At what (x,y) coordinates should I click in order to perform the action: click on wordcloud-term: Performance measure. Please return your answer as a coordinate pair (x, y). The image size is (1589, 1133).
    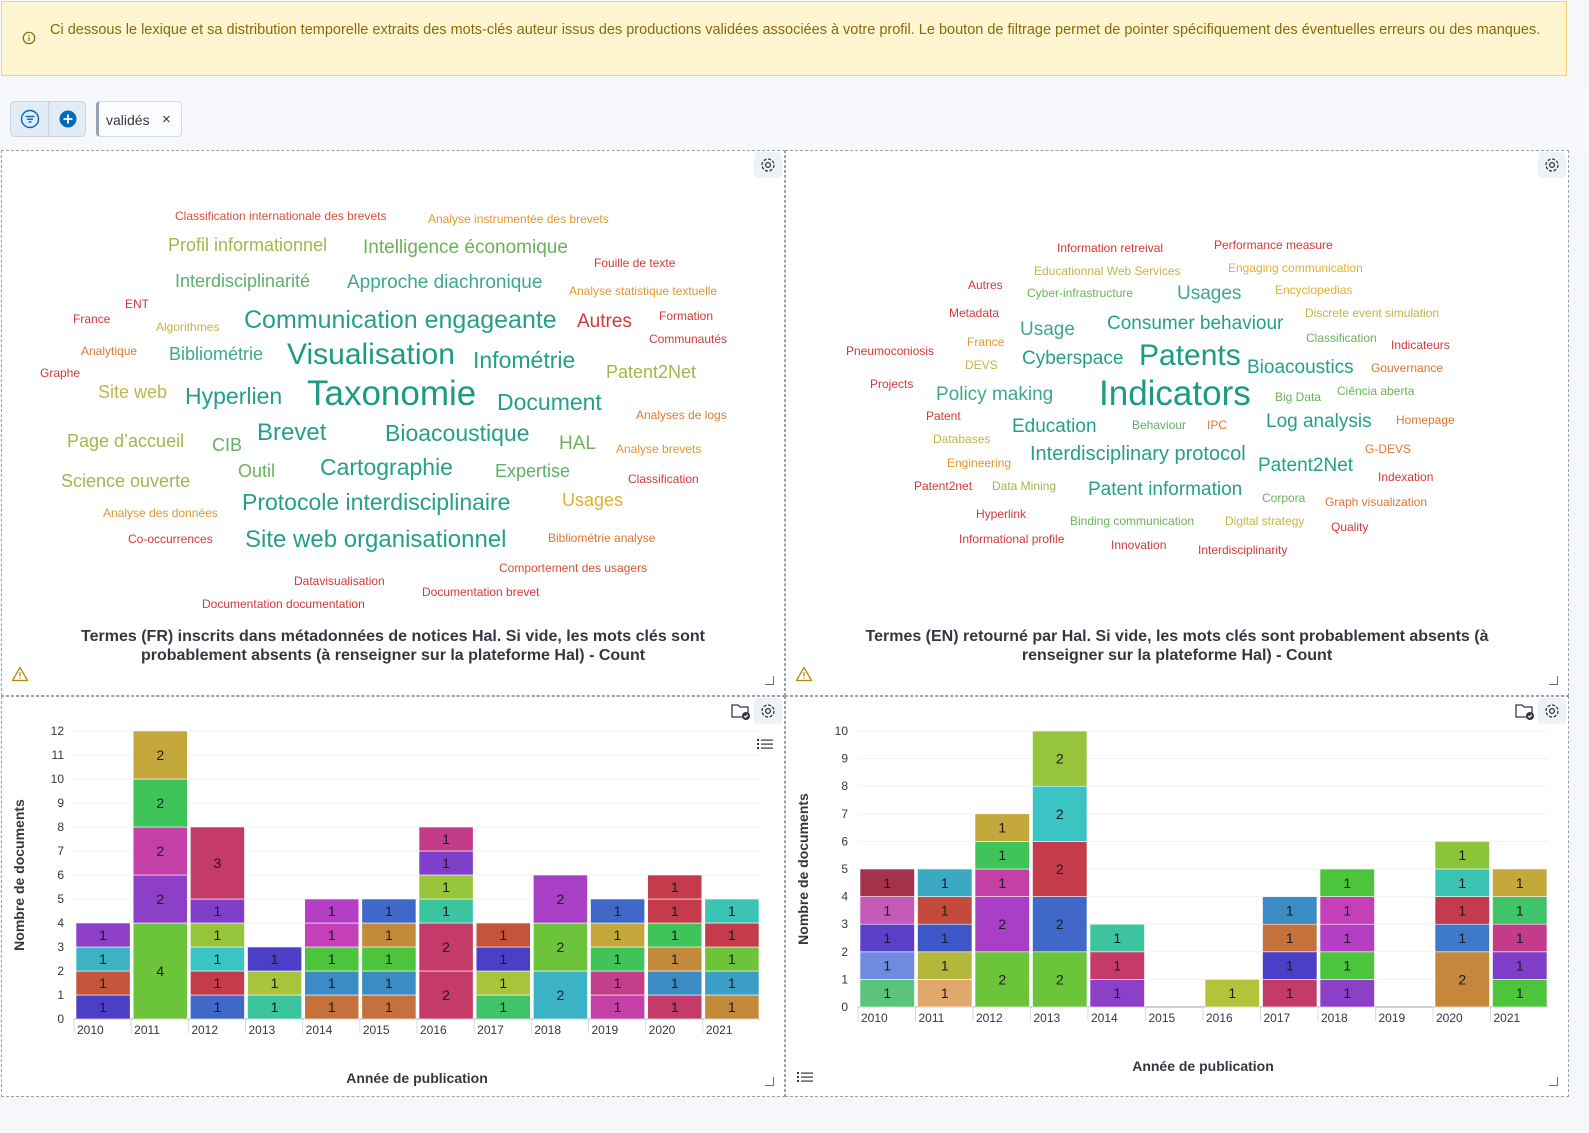
    Looking at the image, I should click on (1273, 245).